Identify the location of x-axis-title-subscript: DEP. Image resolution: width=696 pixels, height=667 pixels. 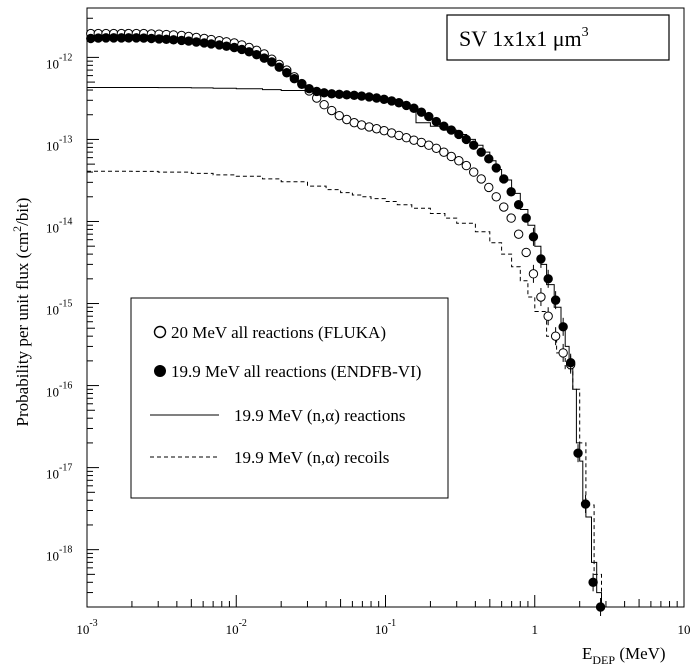
(603, 660).